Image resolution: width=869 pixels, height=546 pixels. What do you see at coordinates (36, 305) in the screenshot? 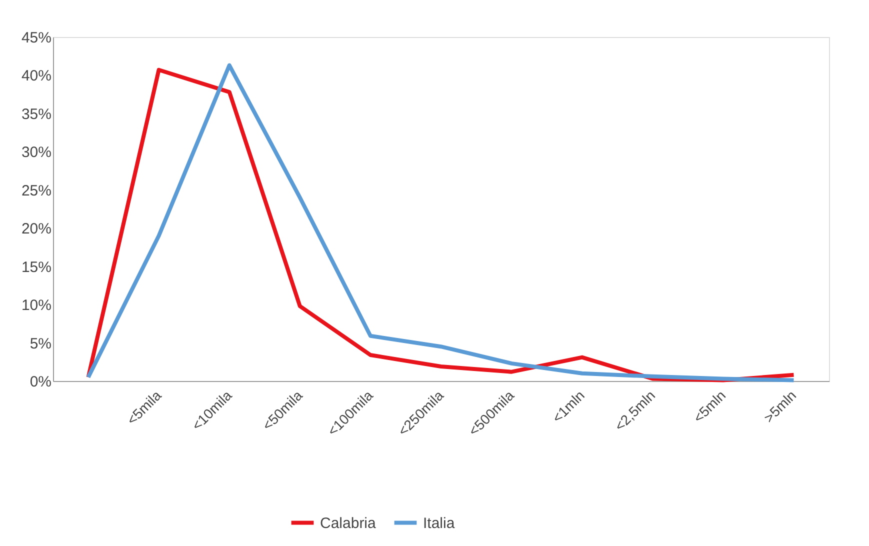
I see `y-tick-label: 10%` at bounding box center [36, 305].